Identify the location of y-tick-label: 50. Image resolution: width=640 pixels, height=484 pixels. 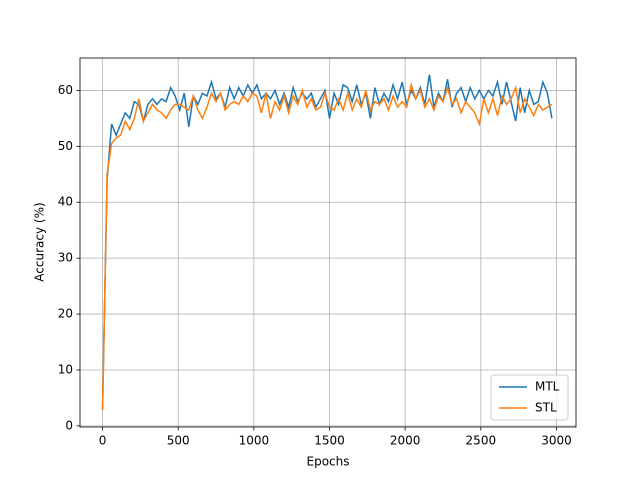
(65, 146).